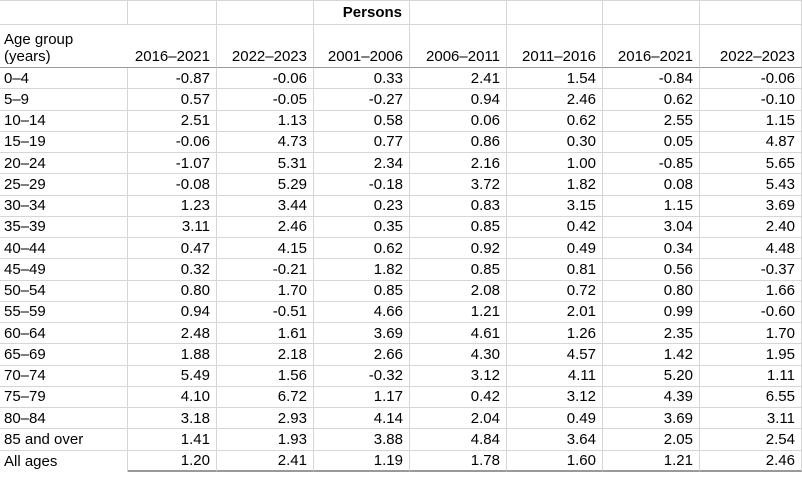  I want to click on value-cell: 1.20, so click(172, 461).